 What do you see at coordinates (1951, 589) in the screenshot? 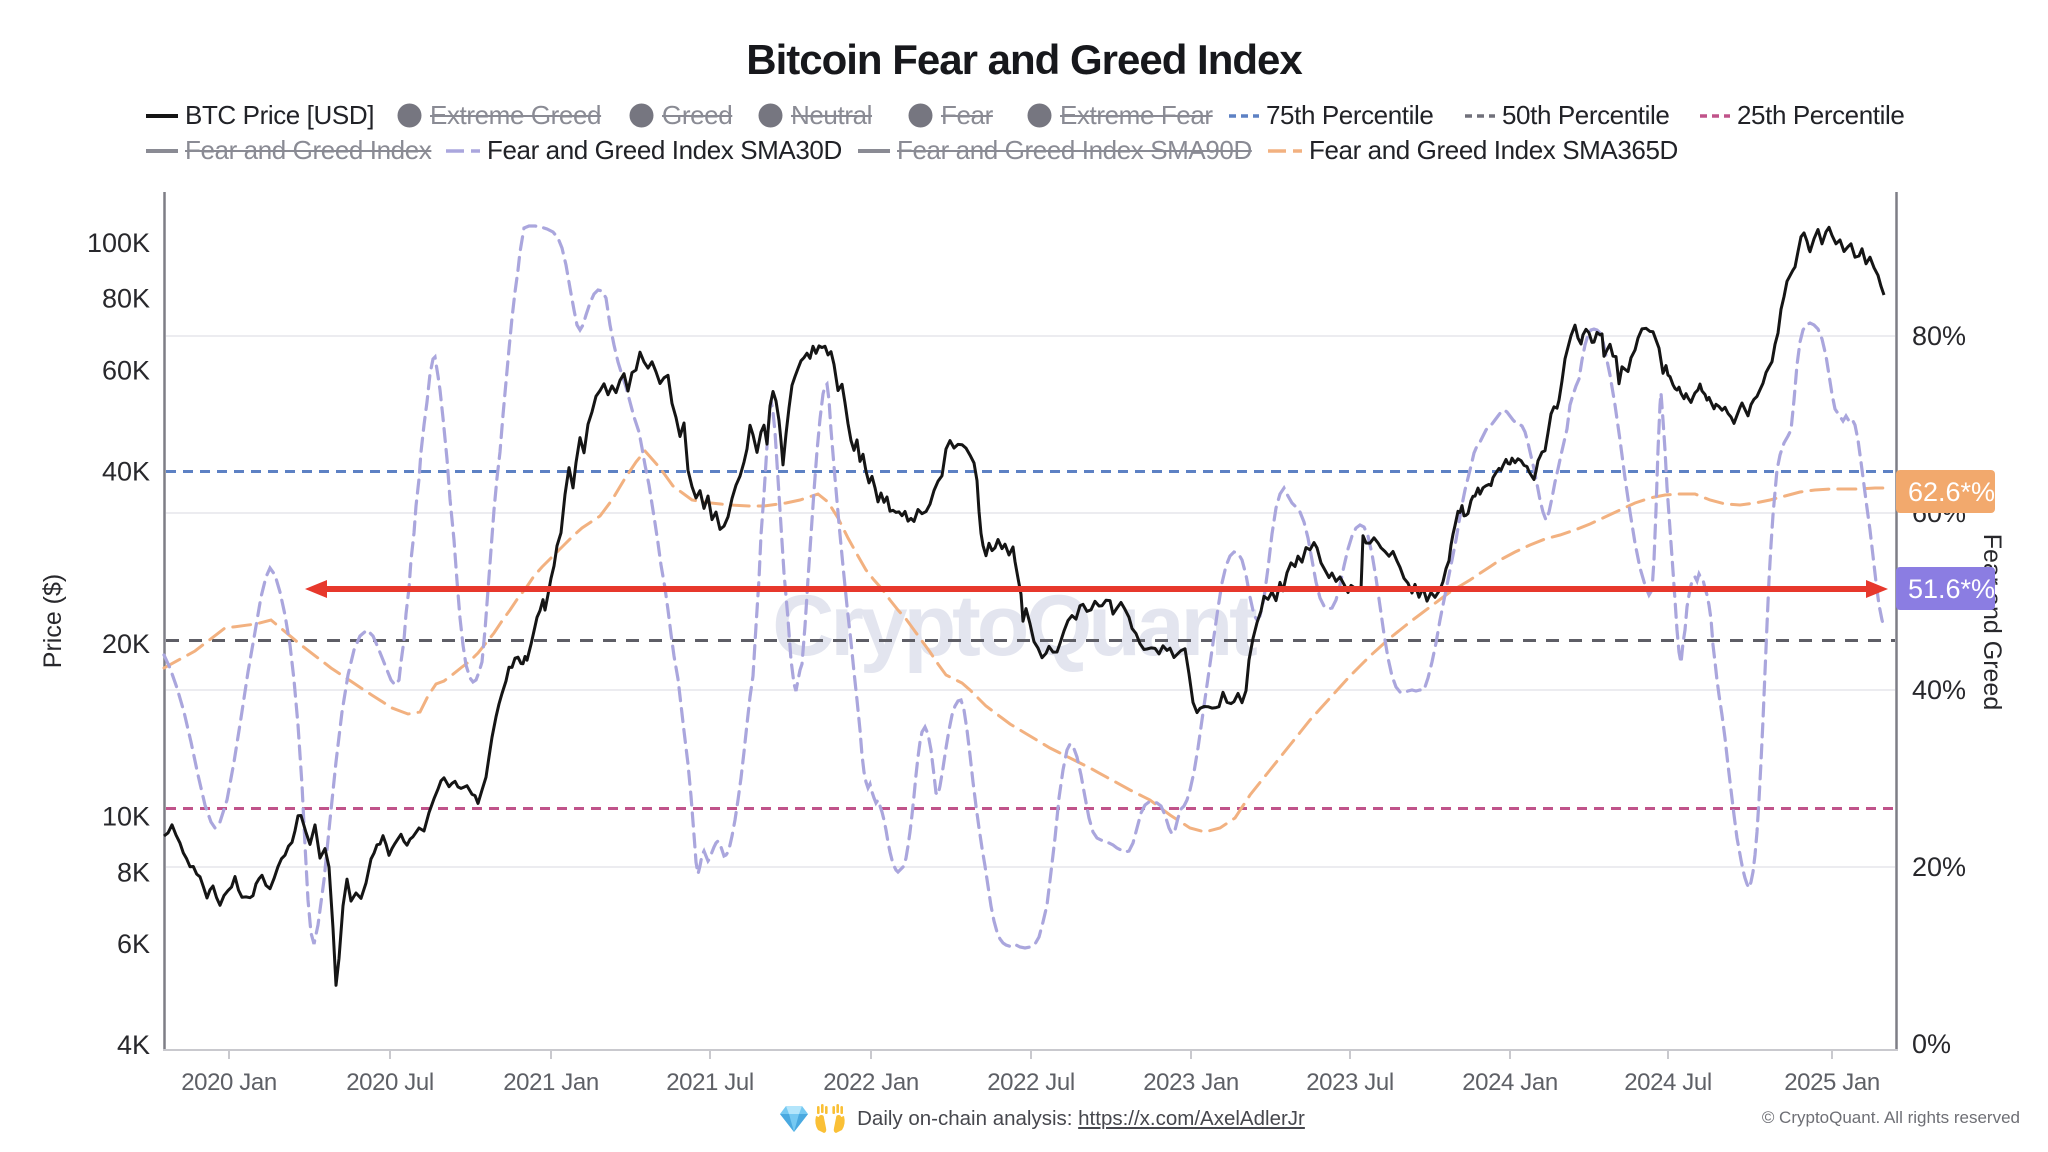
I see `svg-text: 51.6*%` at bounding box center [1951, 589].